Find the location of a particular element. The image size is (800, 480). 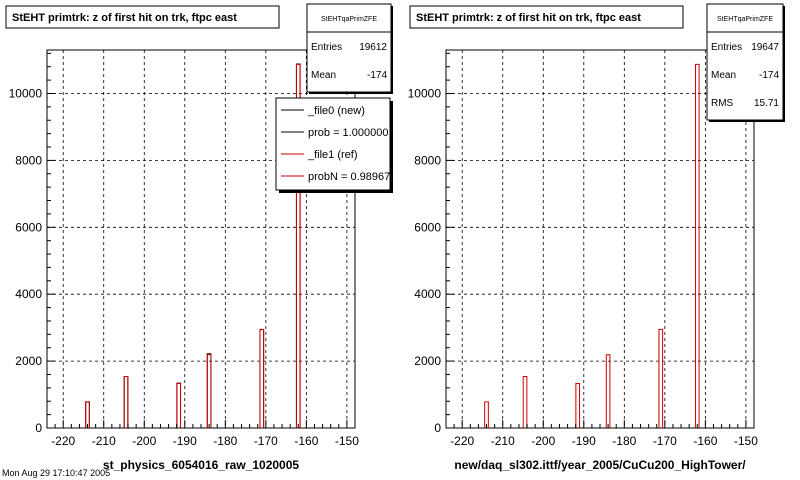

legend-frame is located at coordinates (333, 144).